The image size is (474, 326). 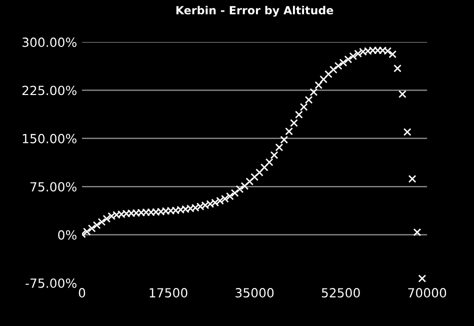 What do you see at coordinates (255, 293) in the screenshot?
I see `x-tick-label: 35000` at bounding box center [255, 293].